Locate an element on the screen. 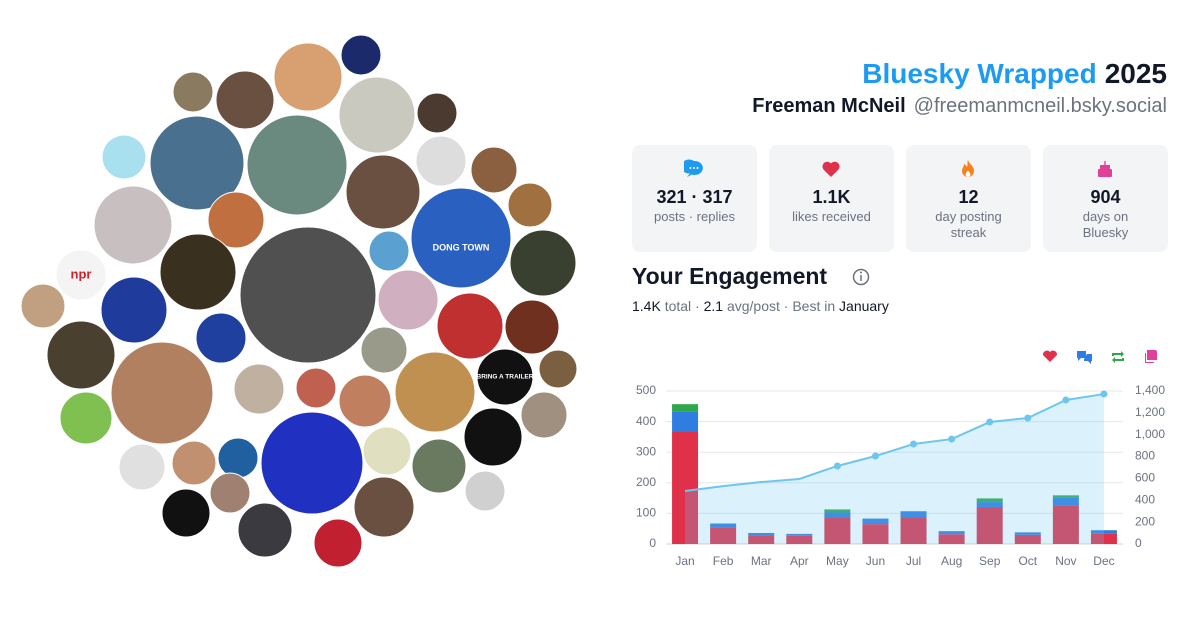 The height and width of the screenshot is (630, 1200). stat-value: 321 · 317 is located at coordinates (694, 197).